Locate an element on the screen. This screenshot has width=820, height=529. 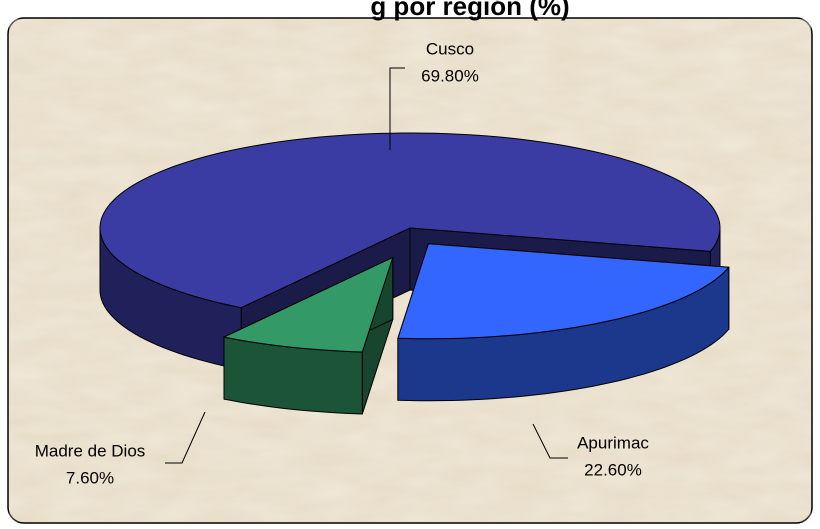
category-label: Apurimac is located at coordinates (613, 442).